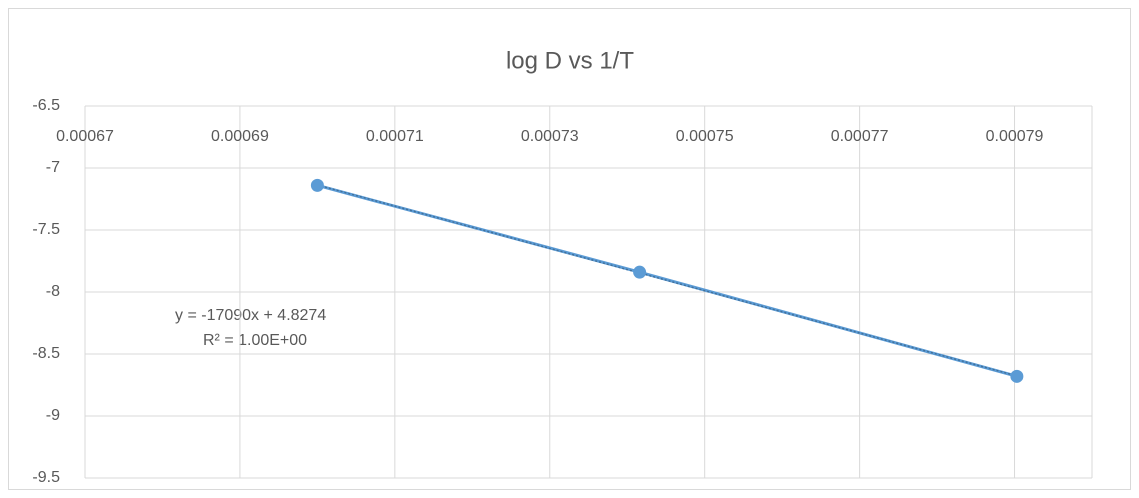 This screenshot has width=1139, height=498. I want to click on x-tick-label: 0.00079, so click(1015, 136).